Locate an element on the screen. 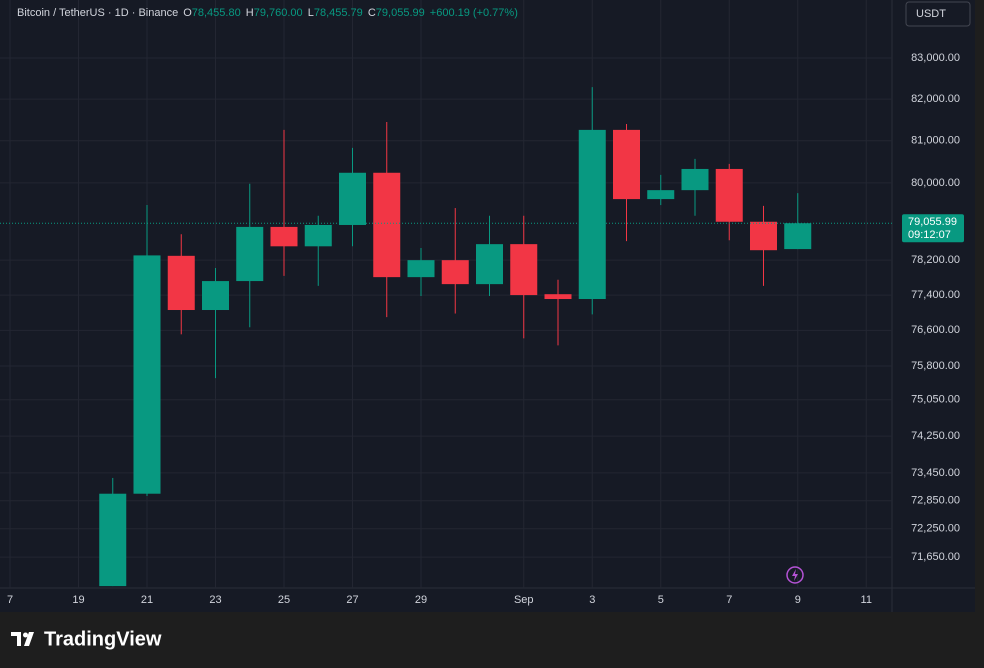  logo-mark is located at coordinates (22, 639).